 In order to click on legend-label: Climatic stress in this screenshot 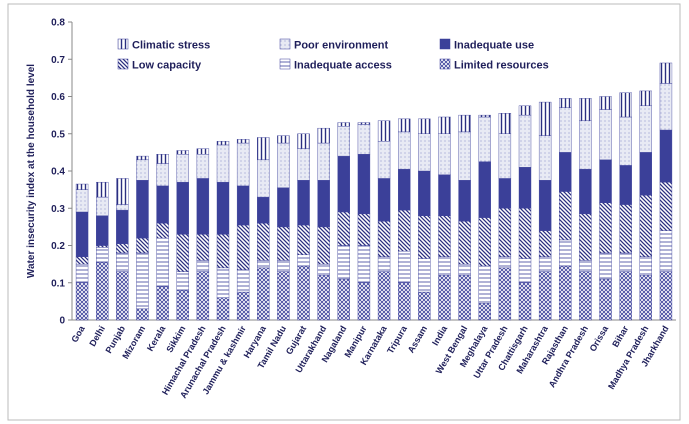, I will do `click(171, 46)`.